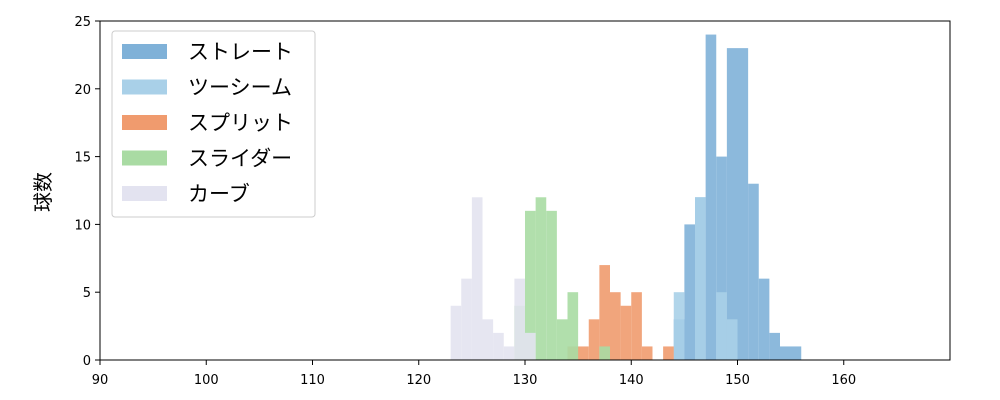 The height and width of the screenshot is (400, 1000). Describe the element at coordinates (82, 225) in the screenshot. I see `y-tick-label: 10` at that location.